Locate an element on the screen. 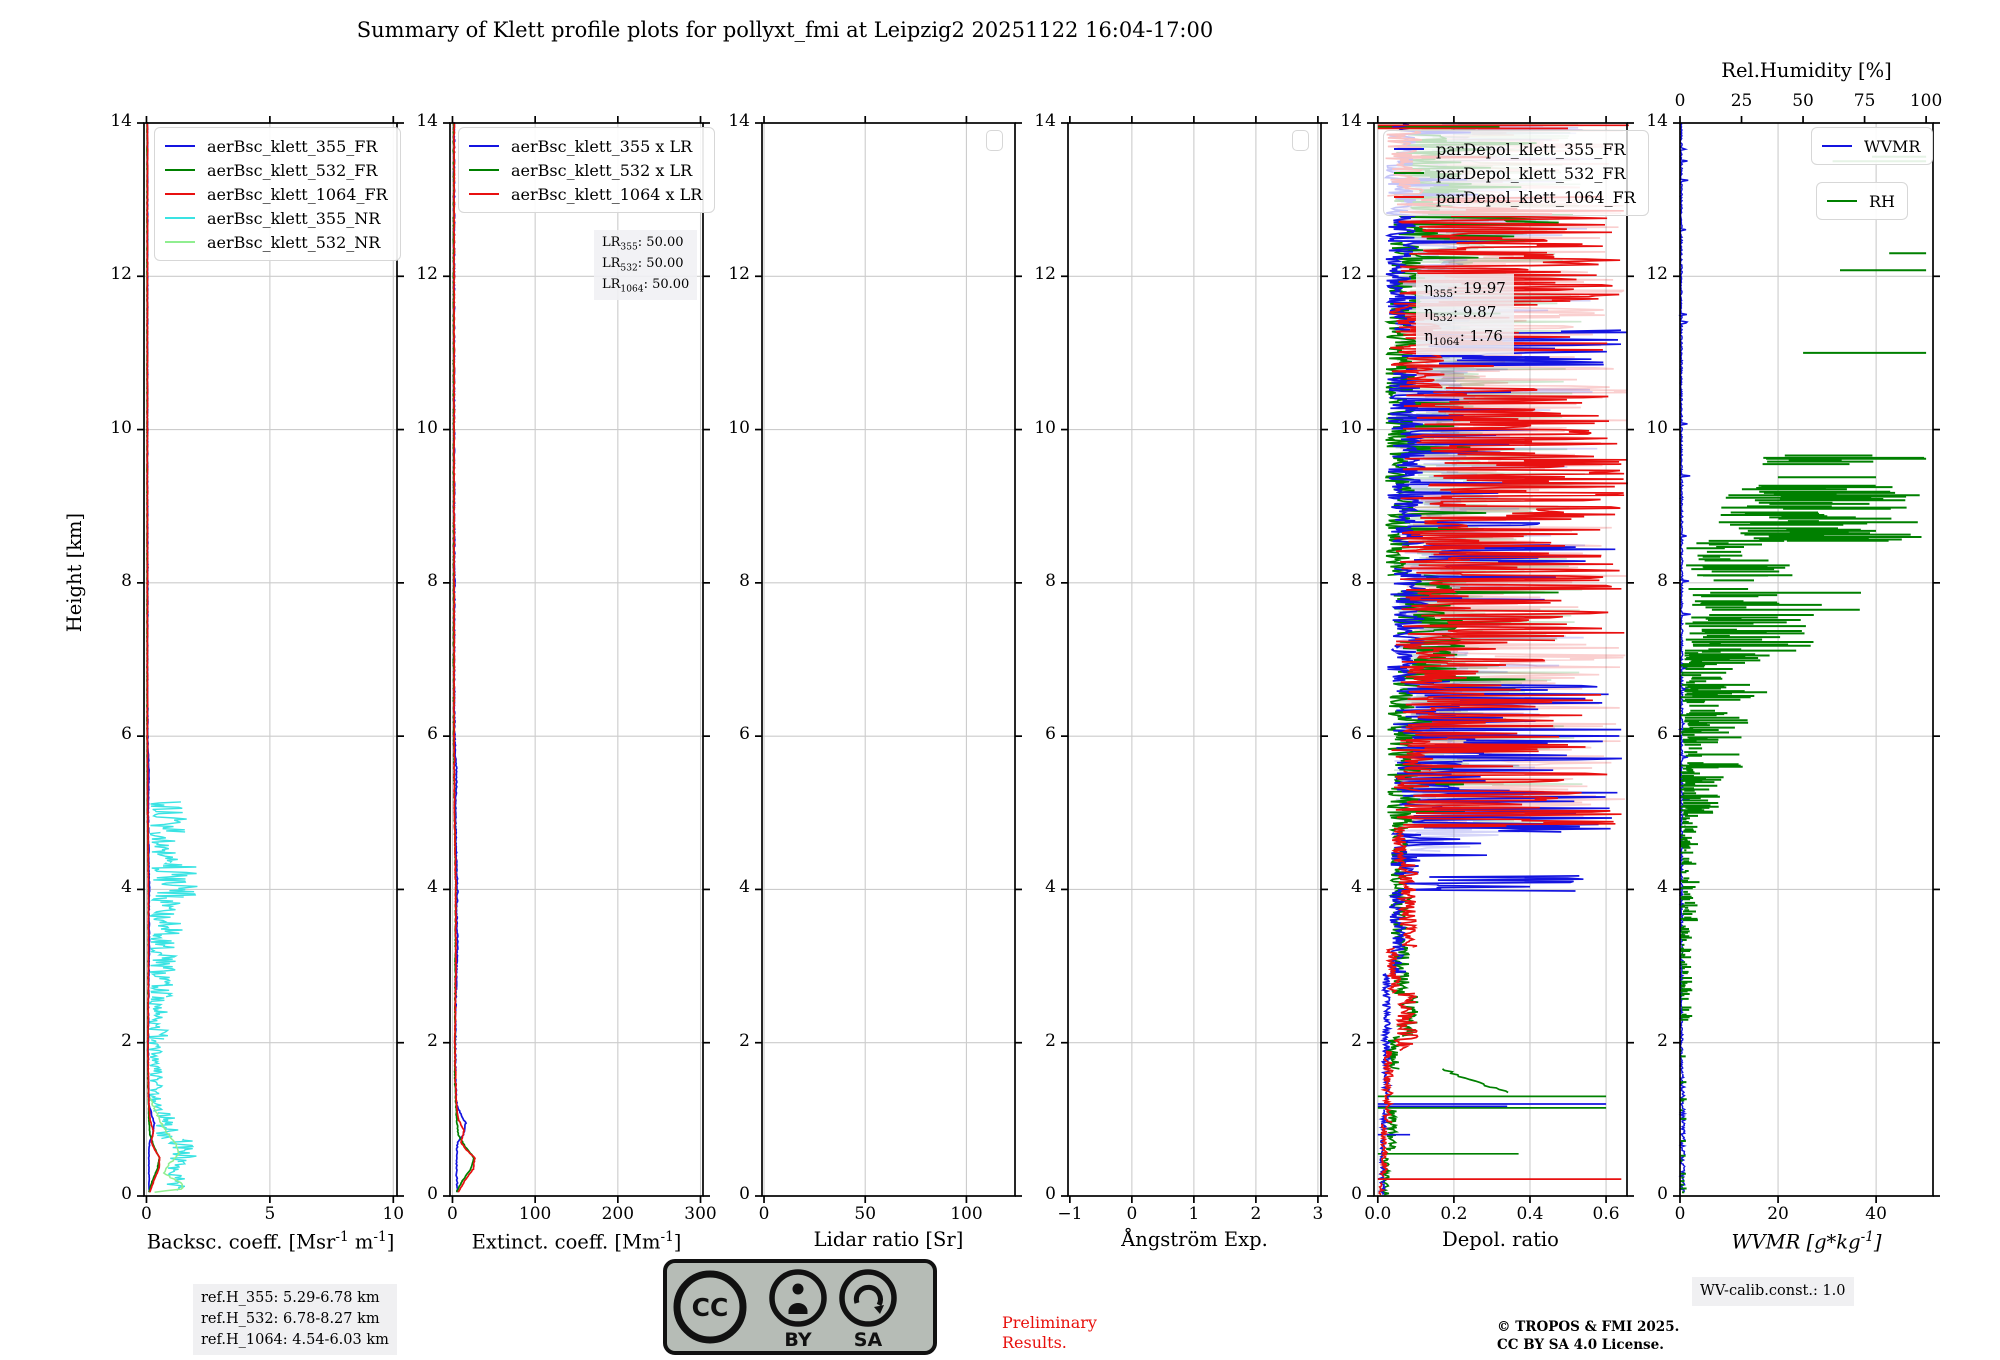 This screenshot has height=1360, width=2000. series-RH is located at coordinates (1803, 674).